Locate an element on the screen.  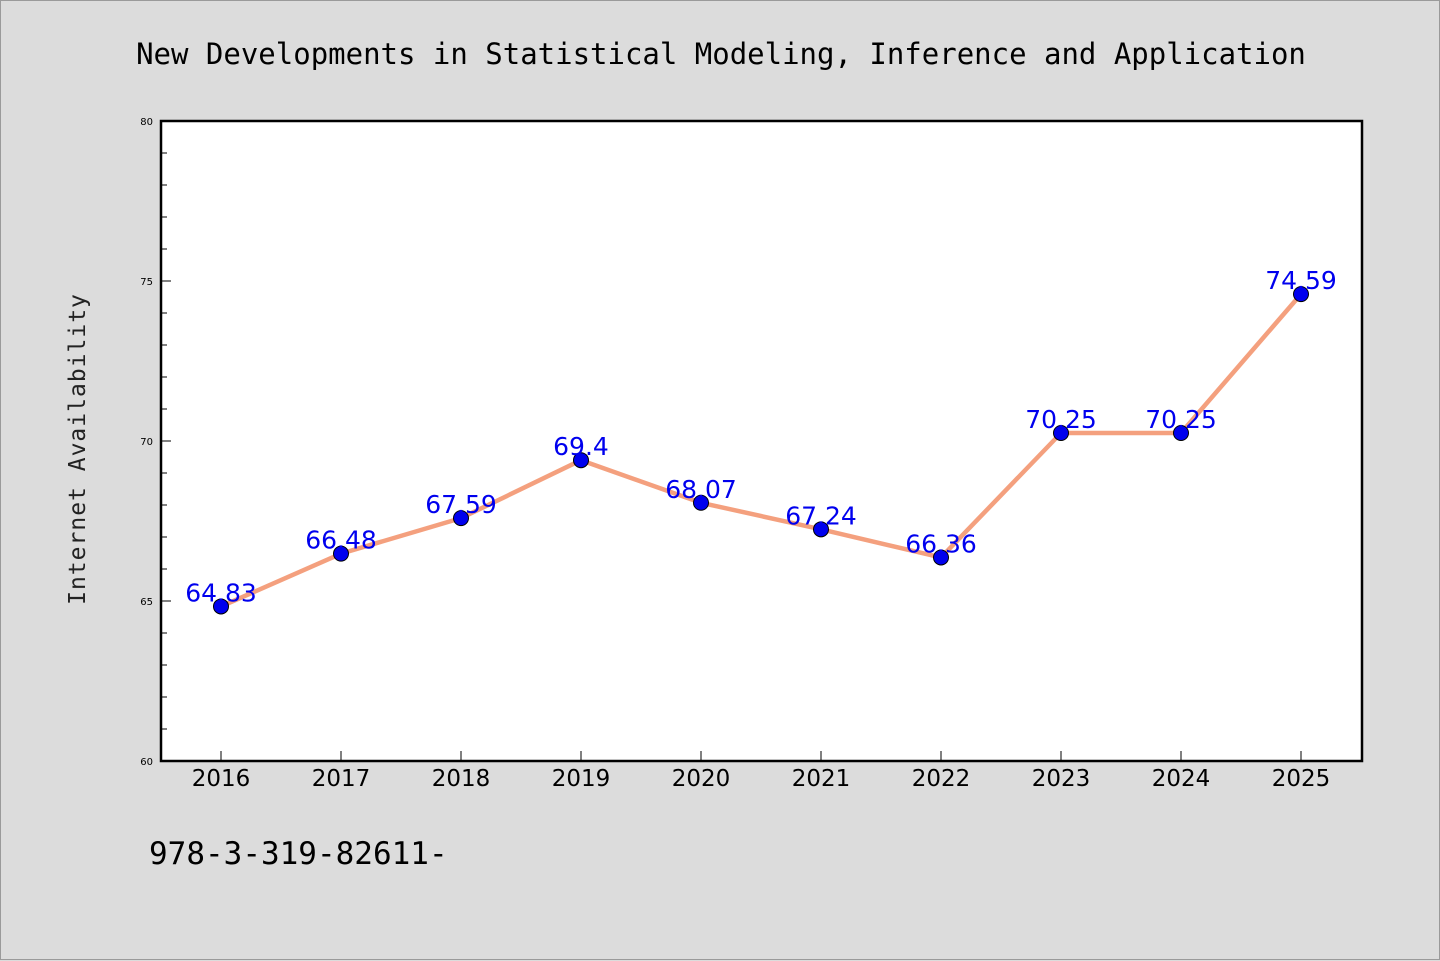
isbn-text: 978-3-319-82611- is located at coordinates (298, 854).